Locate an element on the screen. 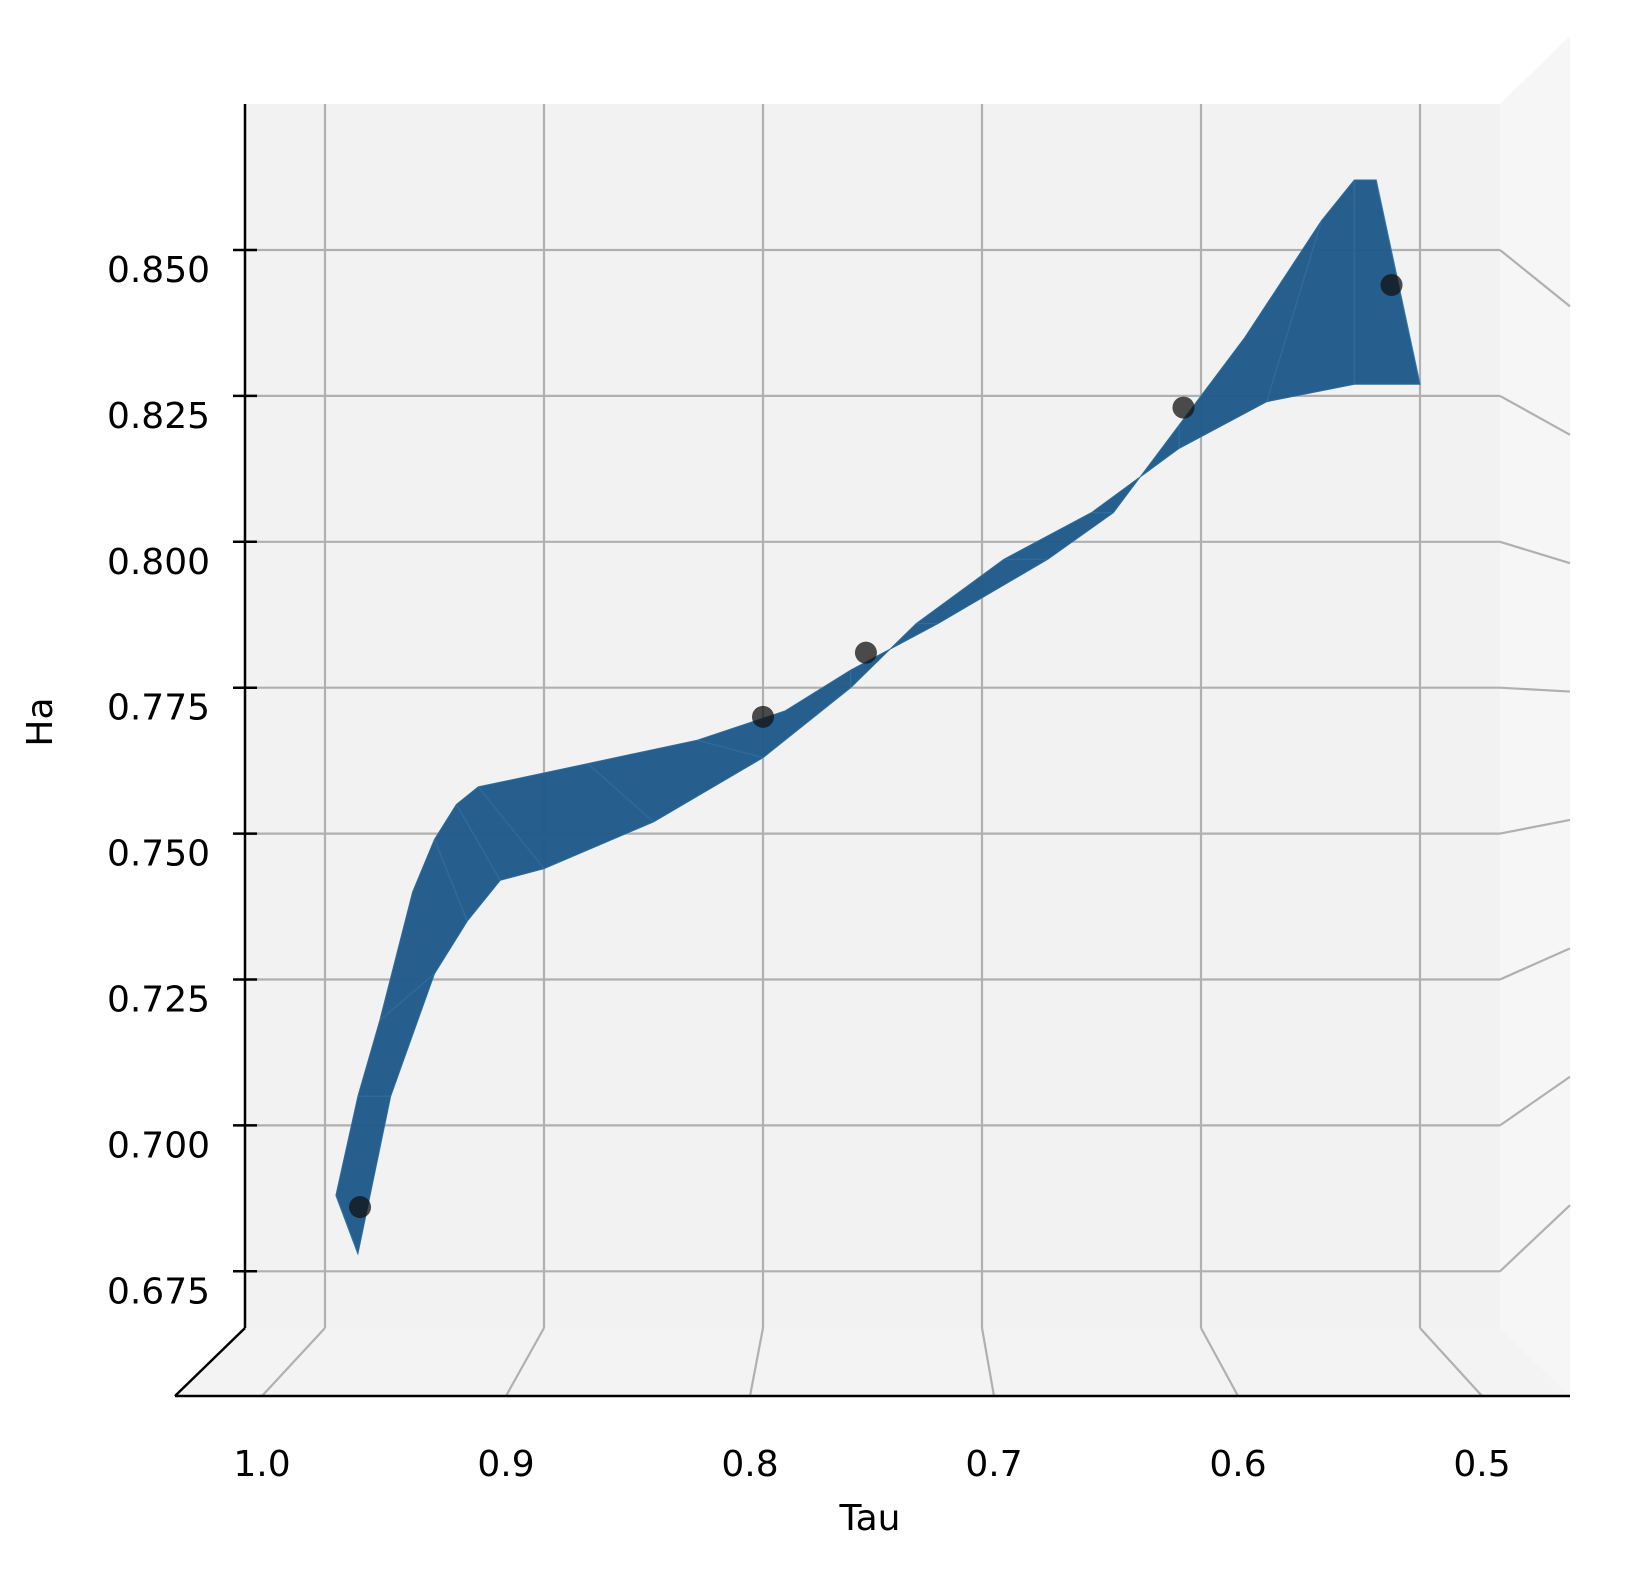 The width and height of the screenshot is (1640, 1584). side-pane is located at coordinates (1535, 716).